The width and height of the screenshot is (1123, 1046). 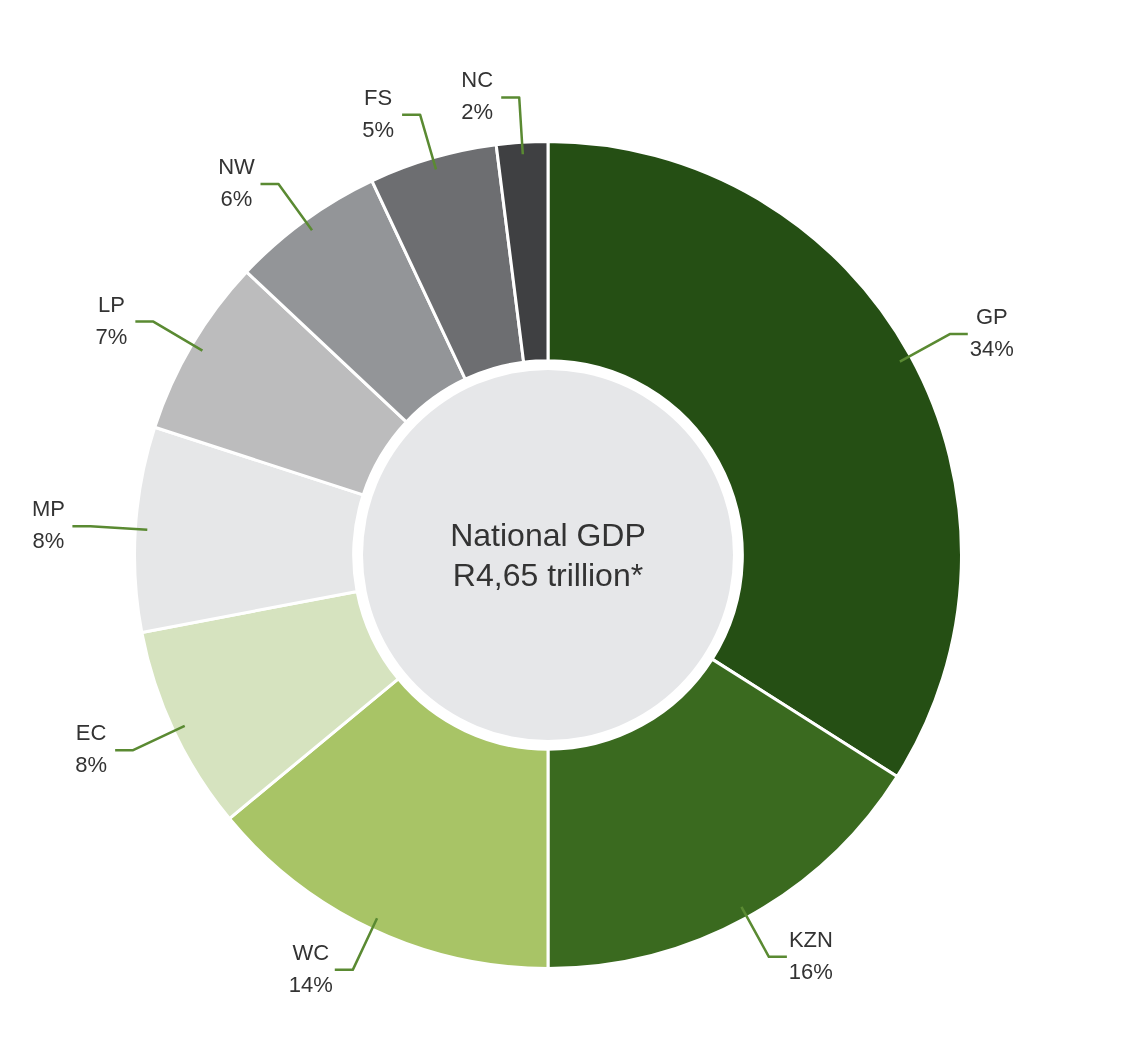 What do you see at coordinates (111, 304) in the screenshot?
I see `slice-label: LP` at bounding box center [111, 304].